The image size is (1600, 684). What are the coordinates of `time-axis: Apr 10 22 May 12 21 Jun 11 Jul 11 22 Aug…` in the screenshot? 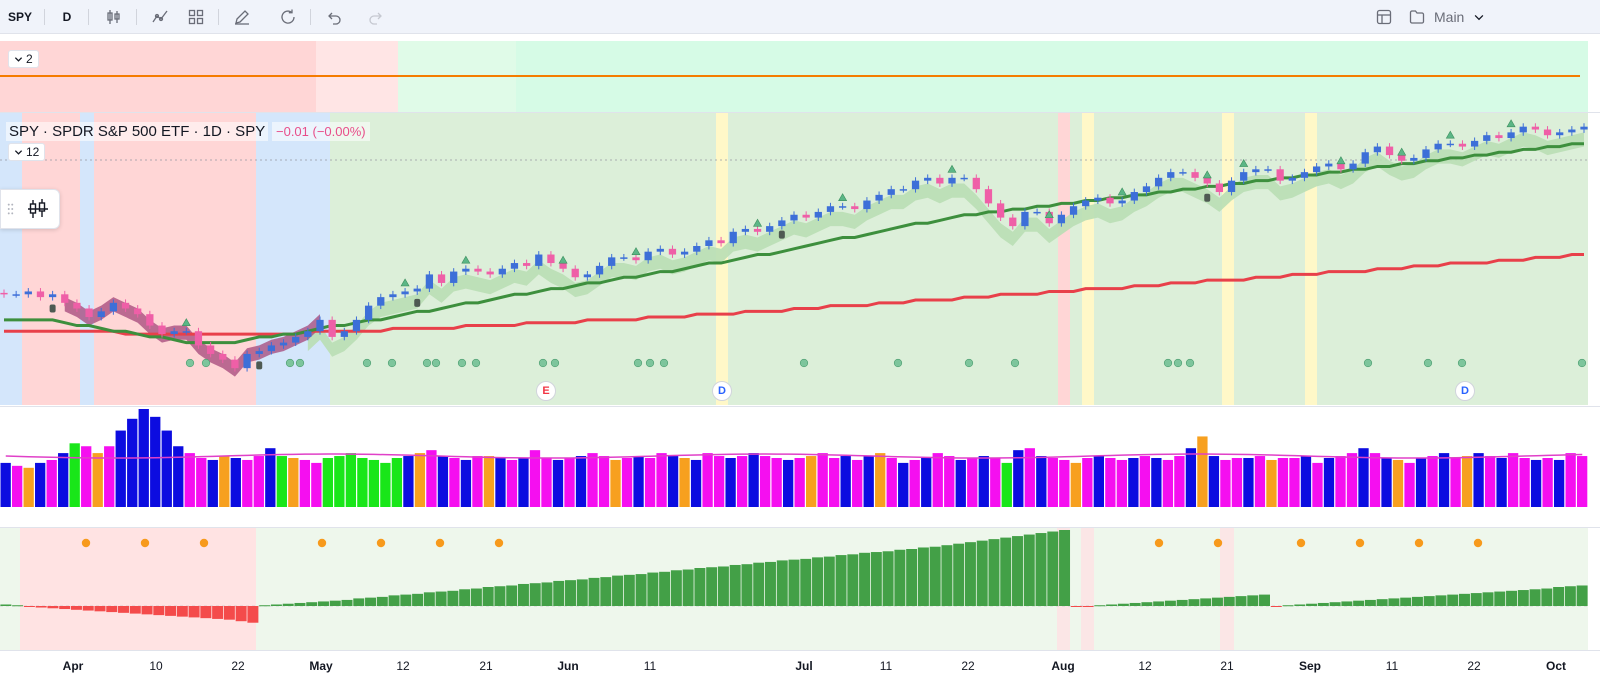 It's located at (800, 667).